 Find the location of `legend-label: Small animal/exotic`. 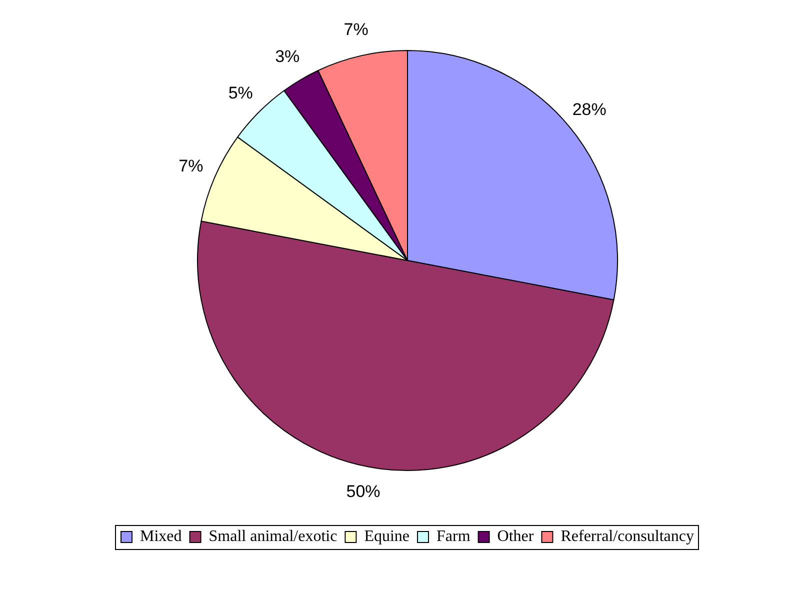

legend-label: Small animal/exotic is located at coordinates (273, 537).